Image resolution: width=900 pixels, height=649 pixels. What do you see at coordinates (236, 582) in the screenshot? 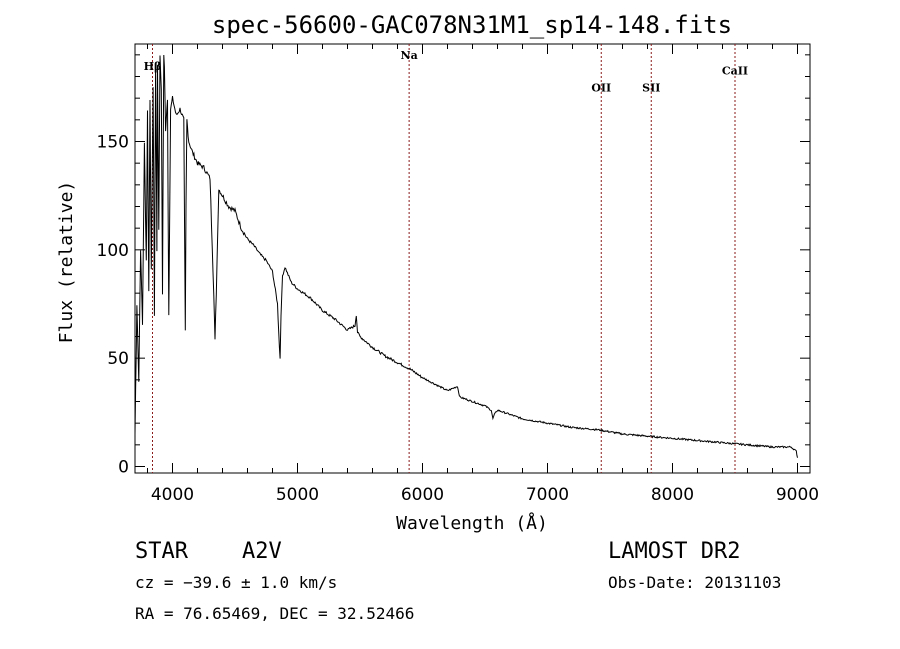
I see `redshift-velocity: cz = −39.6 ± 1.0 km/s` at bounding box center [236, 582].